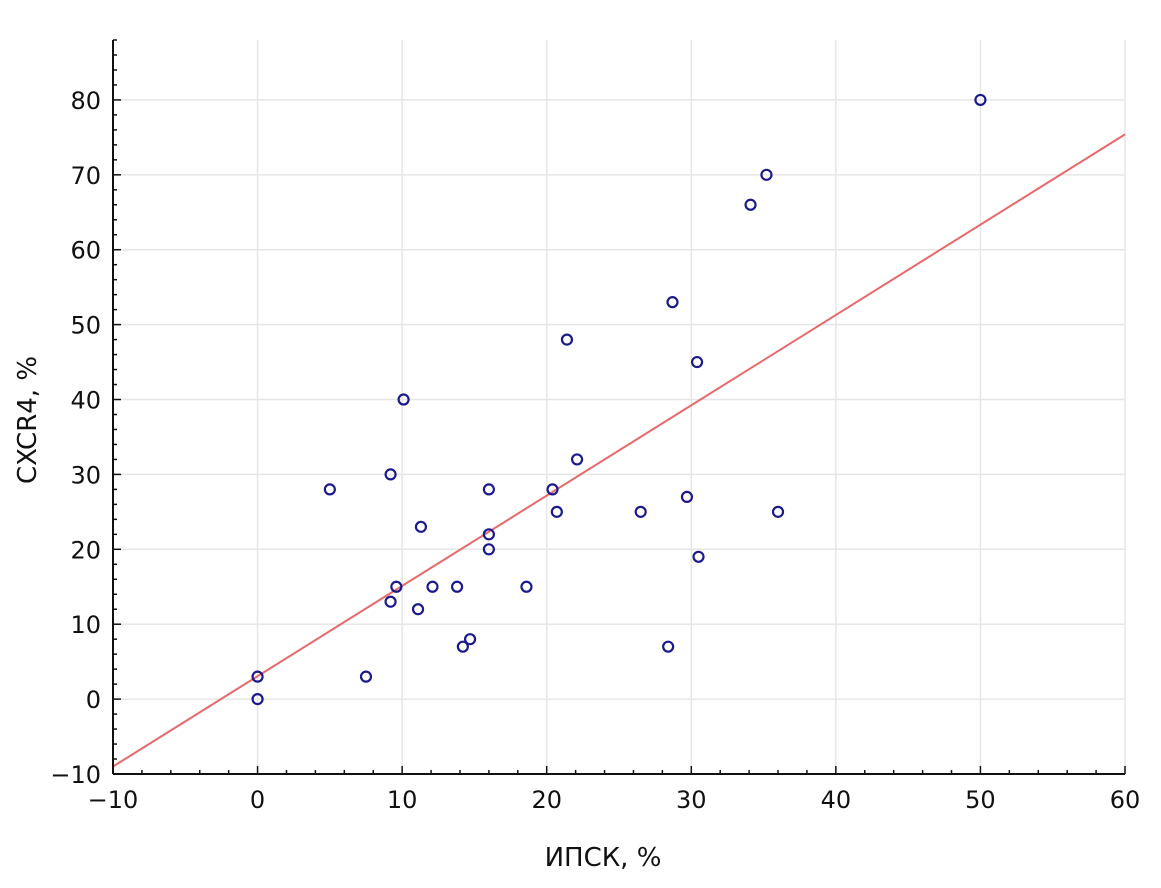  Describe the element at coordinates (85, 401) in the screenshot. I see `y-tick-label: 40` at that location.